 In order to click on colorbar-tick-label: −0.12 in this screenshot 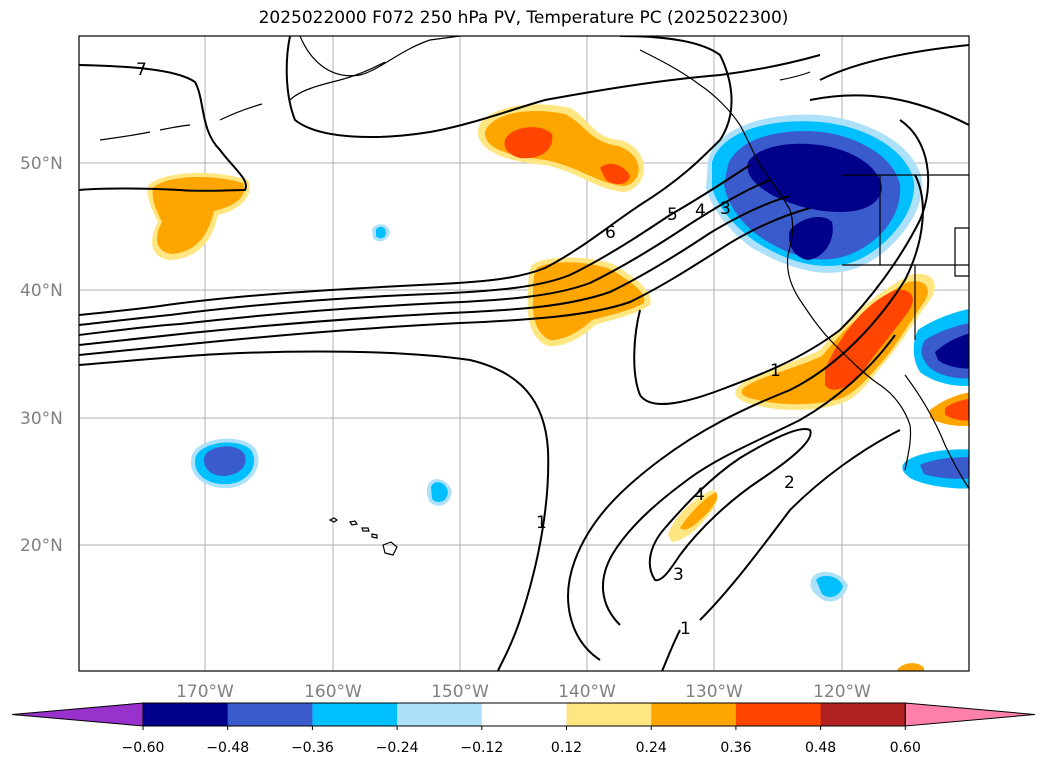, I will do `click(481, 748)`.